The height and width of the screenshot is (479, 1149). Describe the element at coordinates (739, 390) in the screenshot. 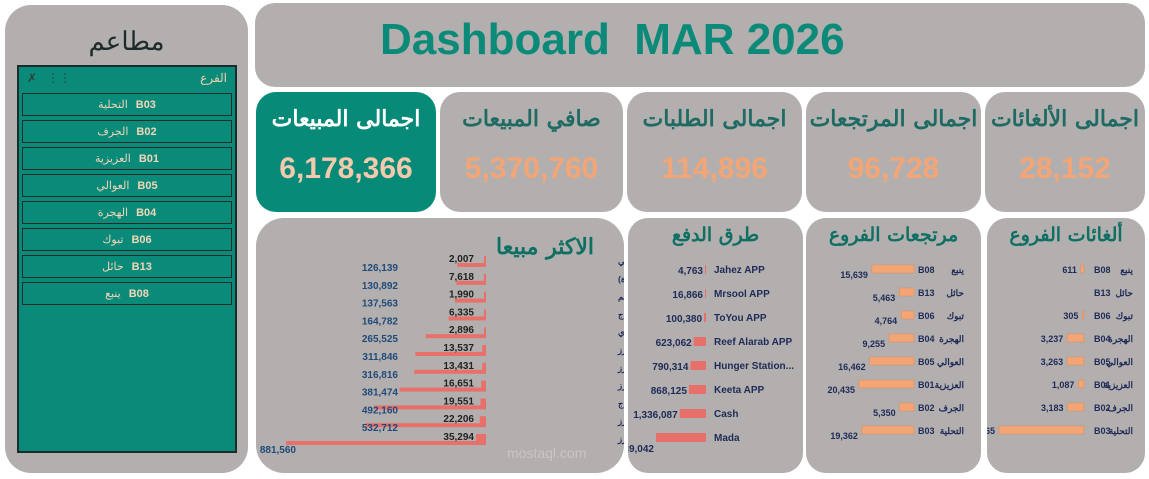

I see `category-label: Keeta APP` at that location.